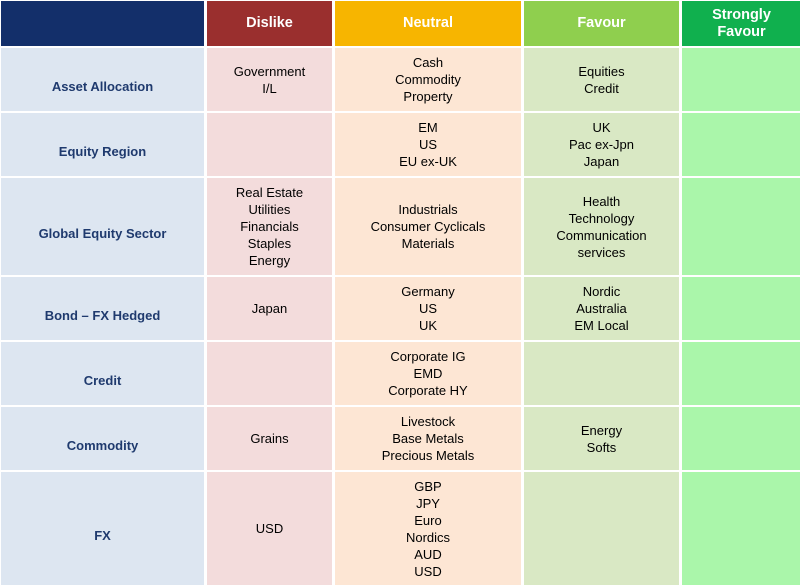  What do you see at coordinates (102, 86) in the screenshot?
I see `row-label-text: Asset Allocation` at bounding box center [102, 86].